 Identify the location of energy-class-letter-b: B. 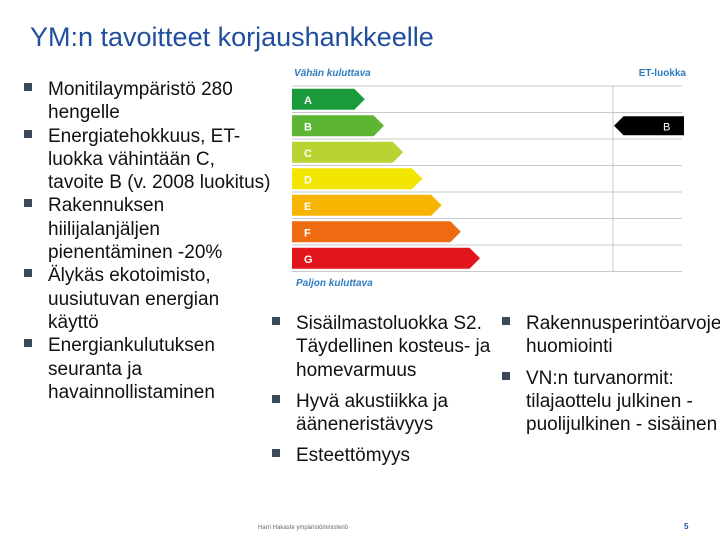
(308, 127).